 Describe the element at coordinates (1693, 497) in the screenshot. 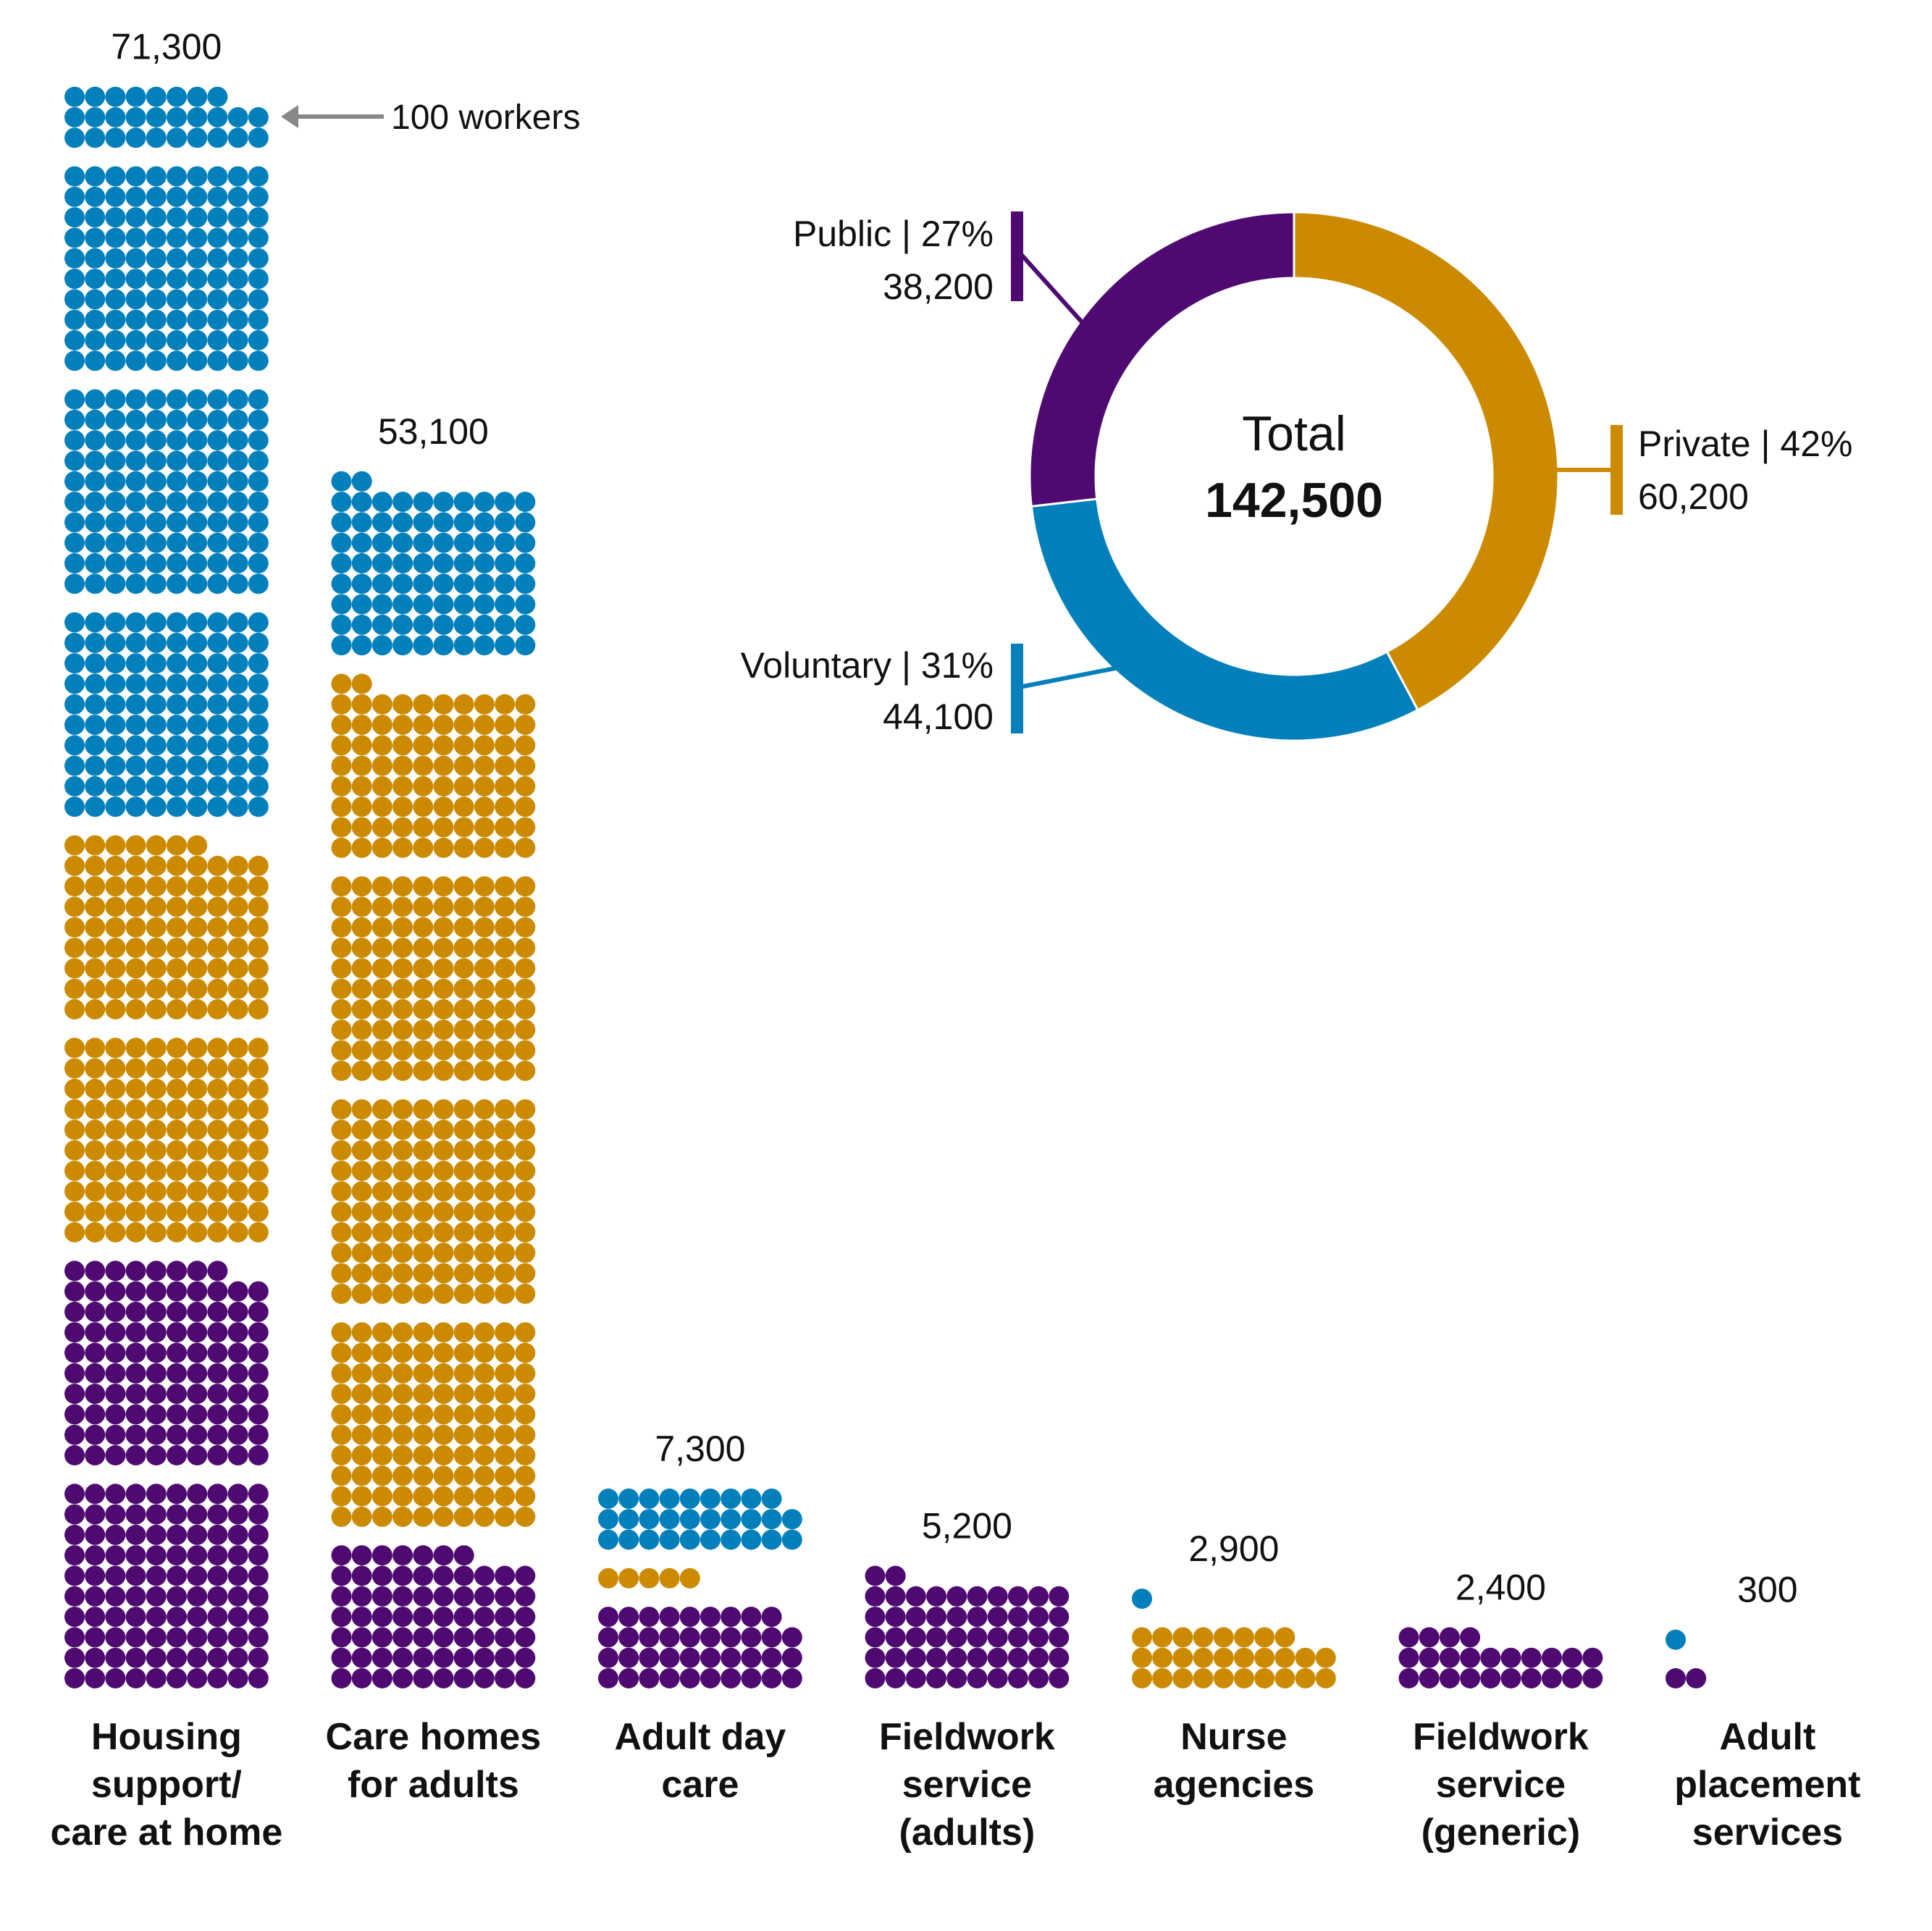

I see `slice-value-private: 60,200` at that location.